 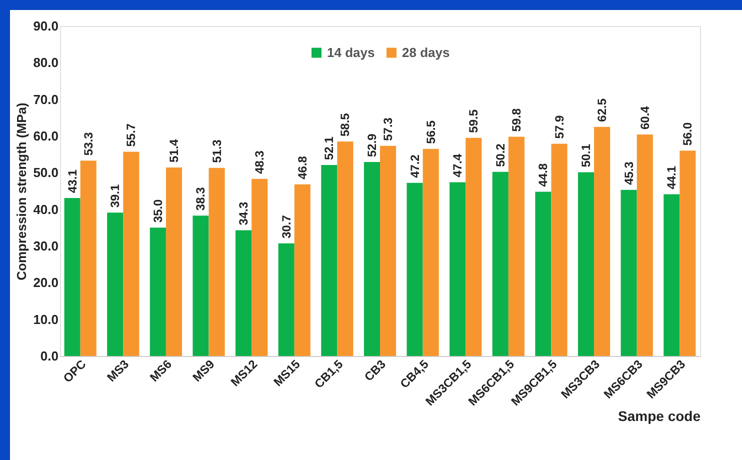 I want to click on data-label: 55.7, so click(x=131, y=135).